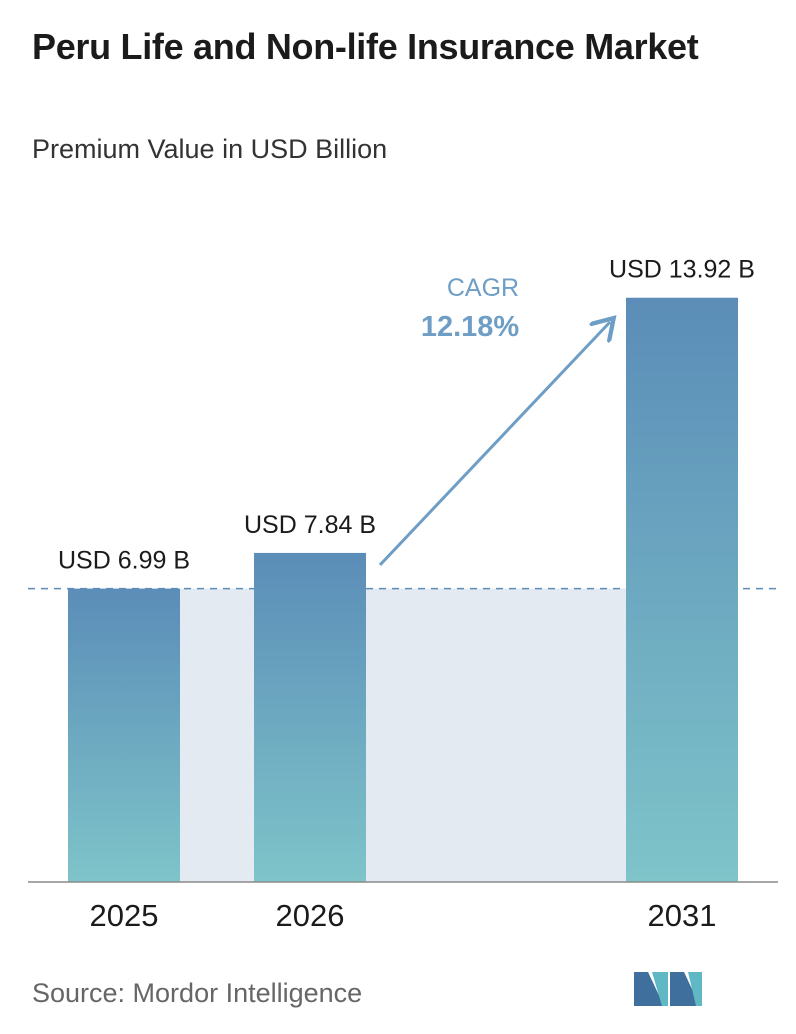  What do you see at coordinates (668, 989) in the screenshot?
I see `mordor-intelligence-logo-icon` at bounding box center [668, 989].